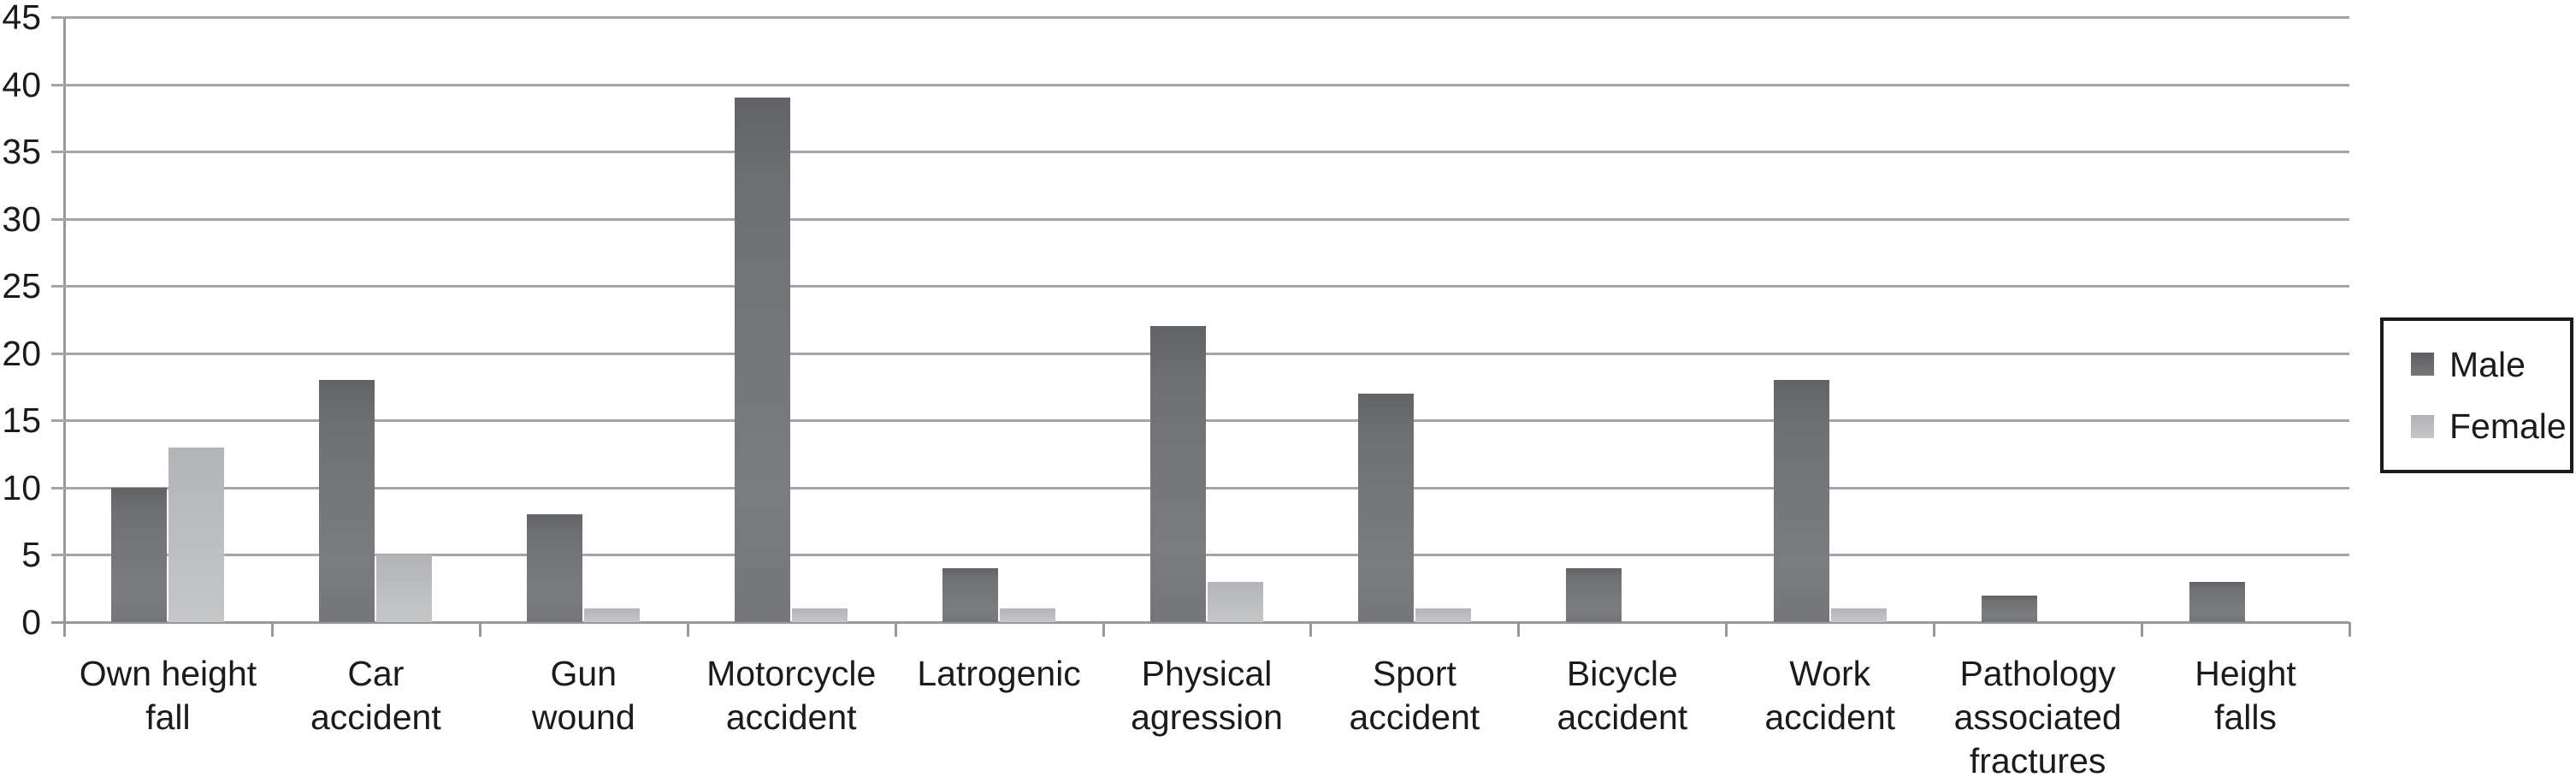 This screenshot has height=783, width=2576. What do you see at coordinates (21, 421) in the screenshot?
I see `y-tick-label-15: 15` at bounding box center [21, 421].